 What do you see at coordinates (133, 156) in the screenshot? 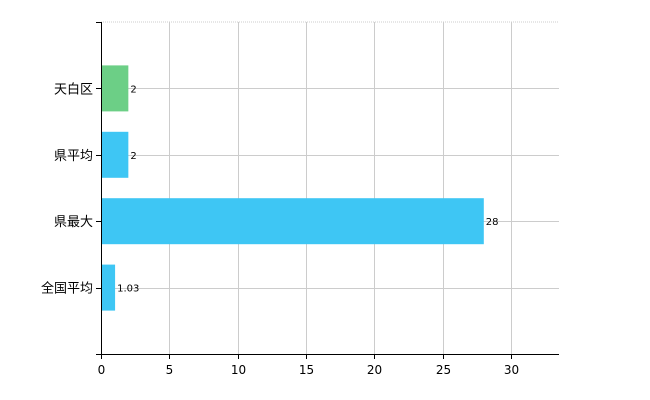
I see `data-label-2: 2` at bounding box center [133, 156].